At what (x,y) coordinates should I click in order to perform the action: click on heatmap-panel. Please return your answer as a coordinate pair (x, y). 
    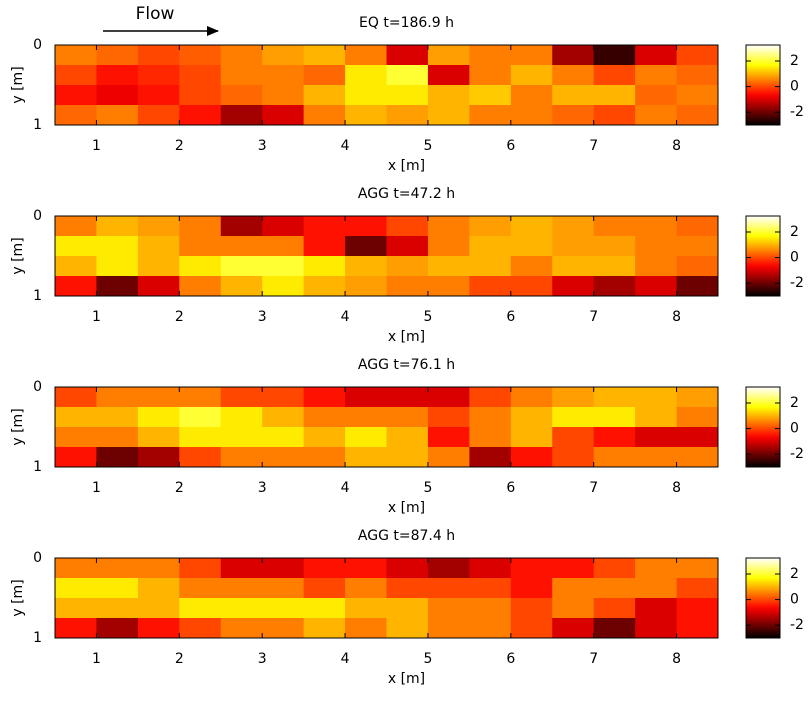
    Looking at the image, I should click on (387, 85).